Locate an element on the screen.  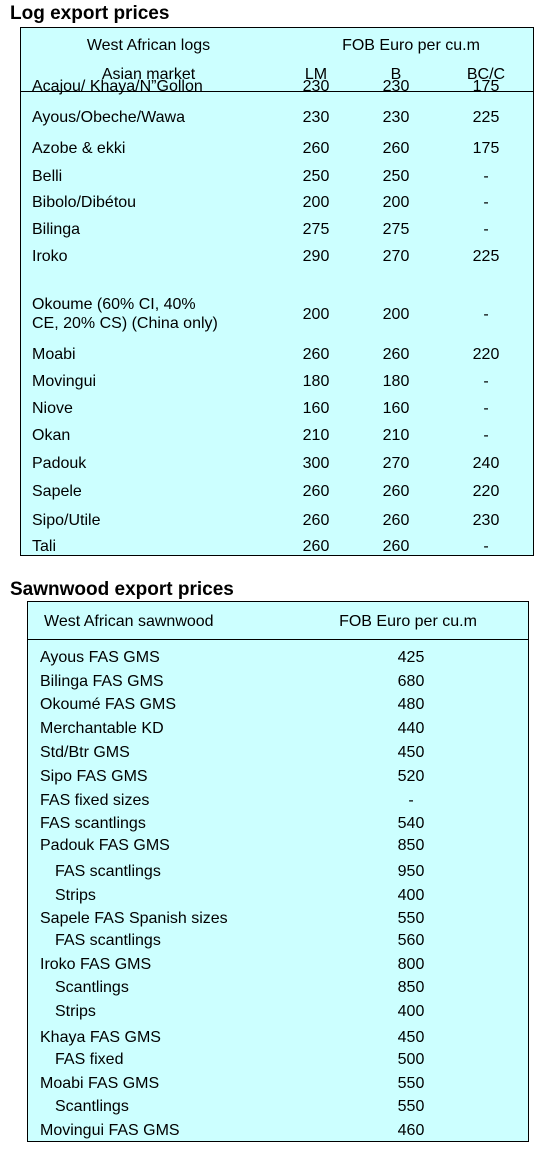
log-b-value: 180 is located at coordinates (396, 381).